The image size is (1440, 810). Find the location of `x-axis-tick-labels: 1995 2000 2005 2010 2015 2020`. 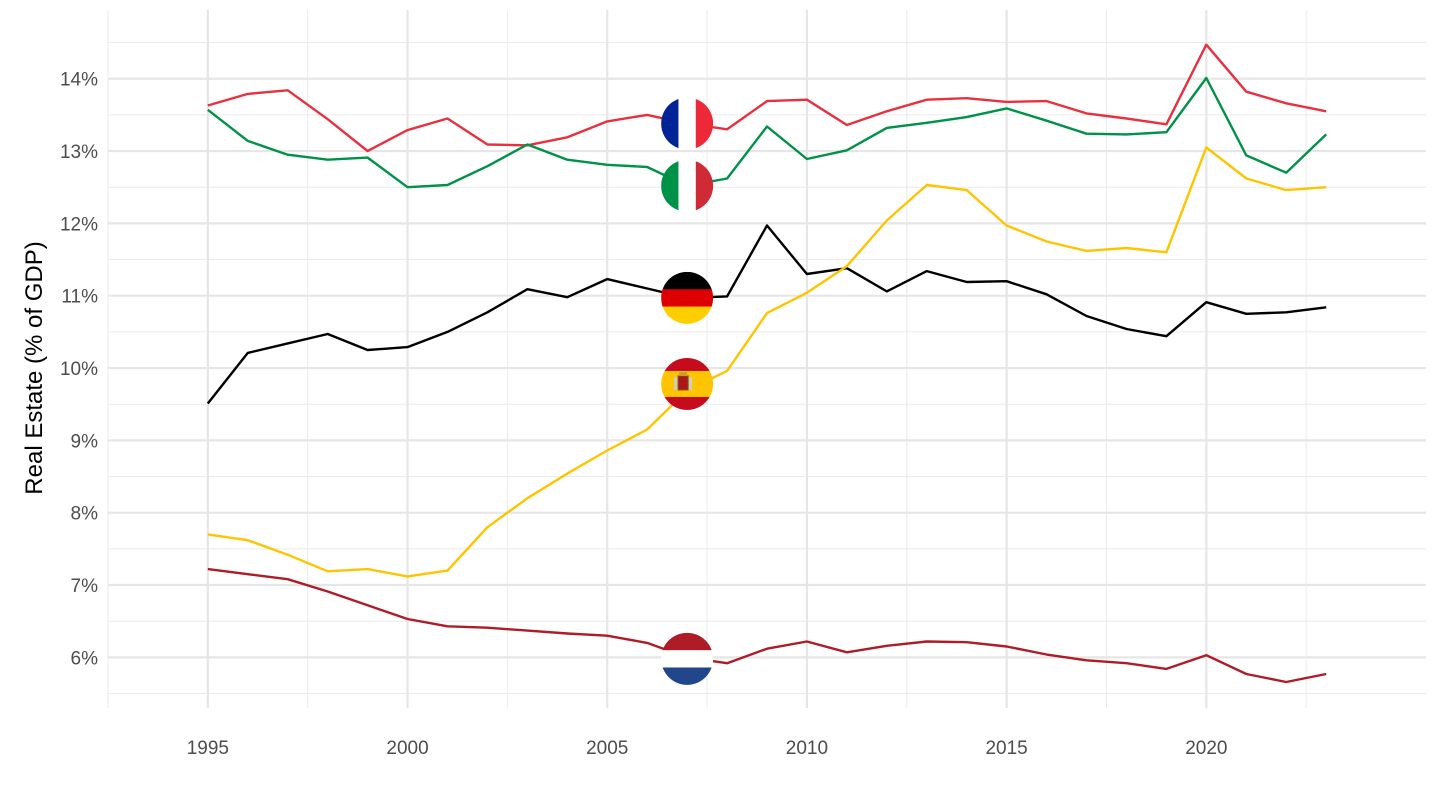

x-axis-tick-labels: 1995 2000 2005 2010 2015 2020 is located at coordinates (707, 748).